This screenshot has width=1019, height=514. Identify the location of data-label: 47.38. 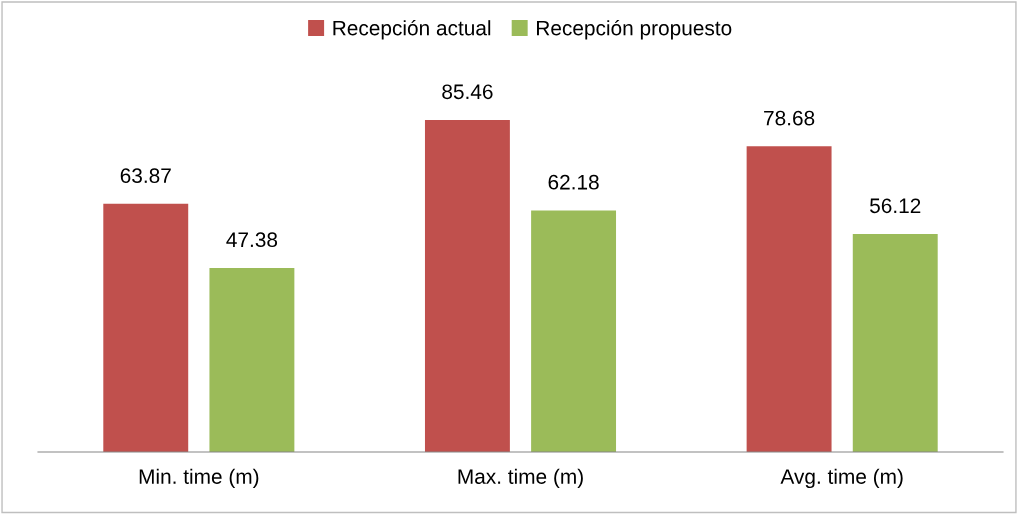
(252, 240).